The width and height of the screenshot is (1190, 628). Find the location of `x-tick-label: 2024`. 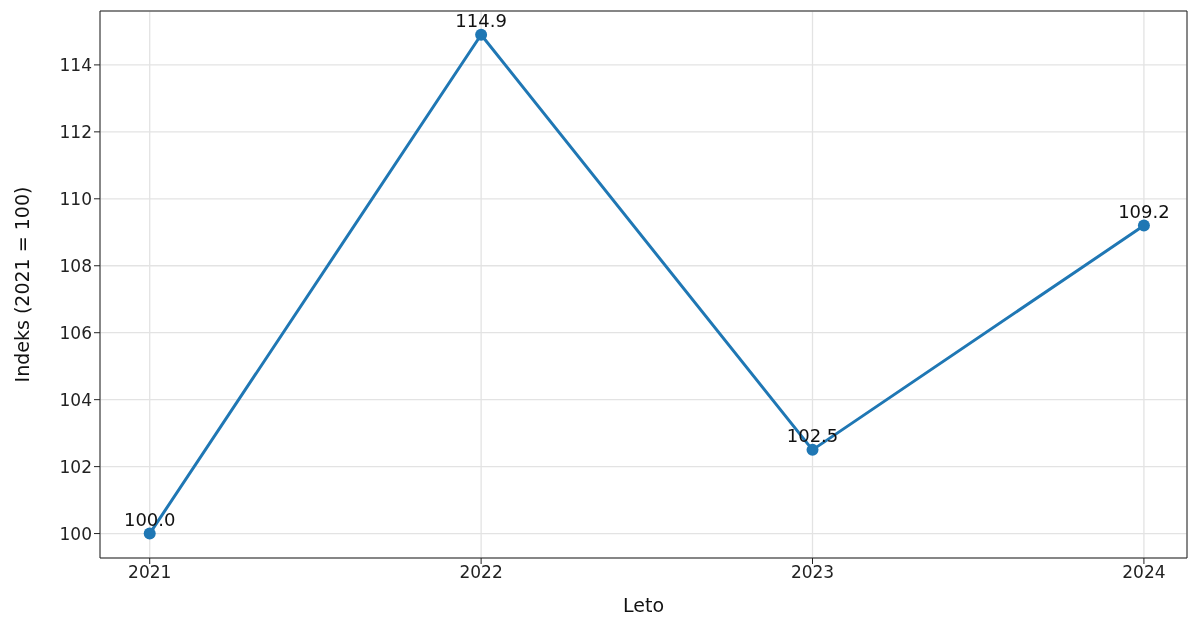

x-tick-label: 2024 is located at coordinates (1144, 572).